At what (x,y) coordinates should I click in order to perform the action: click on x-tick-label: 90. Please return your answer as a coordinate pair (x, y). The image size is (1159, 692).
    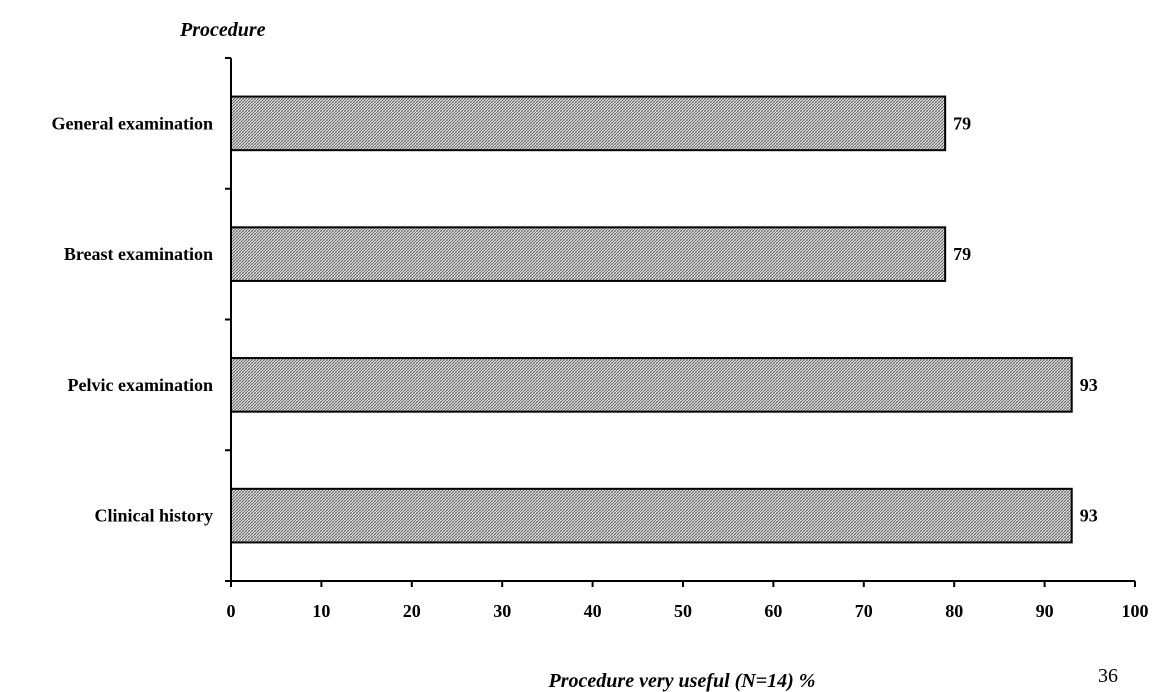
    Looking at the image, I should click on (1045, 611).